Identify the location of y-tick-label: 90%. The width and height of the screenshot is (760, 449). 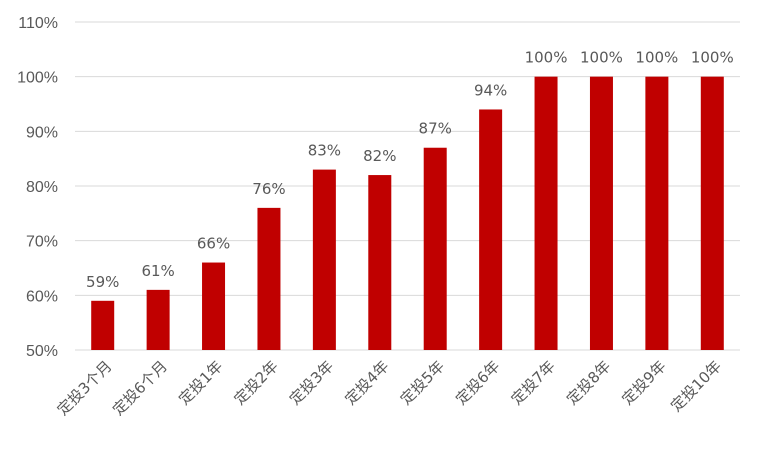
(42, 132).